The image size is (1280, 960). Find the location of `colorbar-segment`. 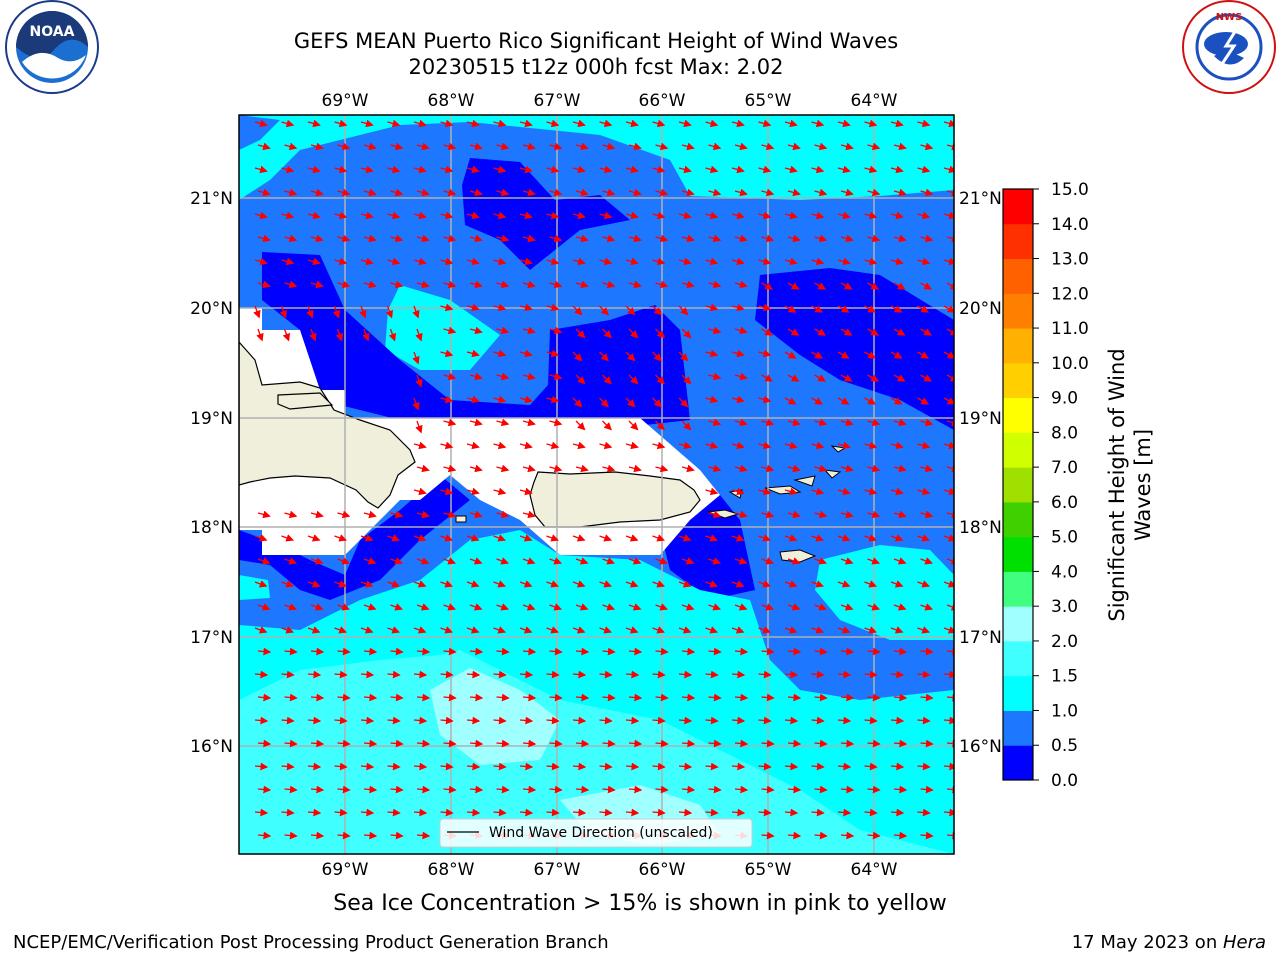

colorbar-segment is located at coordinates (1018, 346).